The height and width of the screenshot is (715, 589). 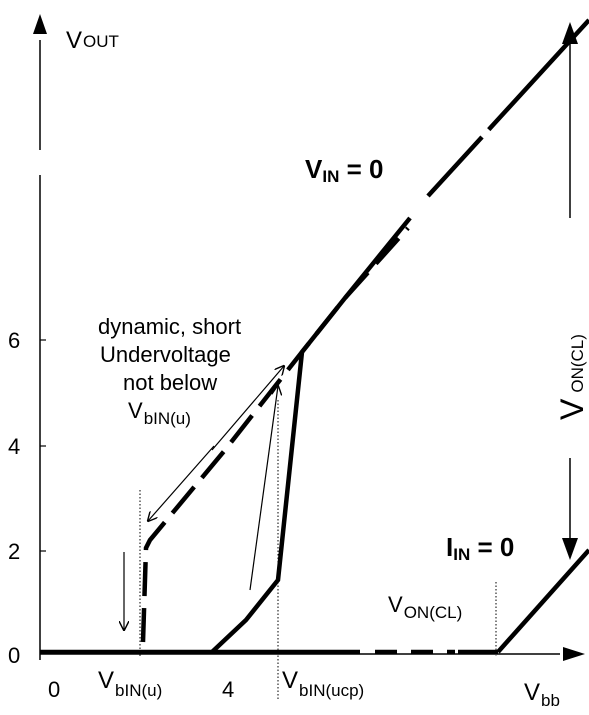 I want to click on von-cl-bottom-label: VON(CL), so click(x=425, y=607).